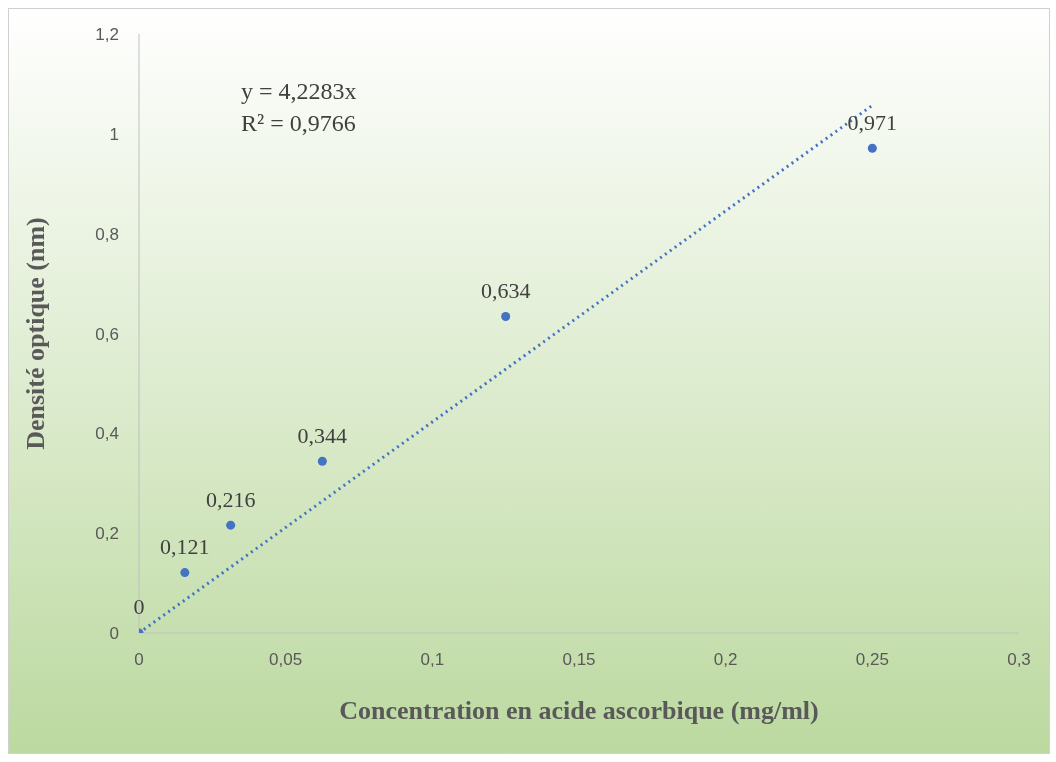  What do you see at coordinates (579, 710) in the screenshot?
I see `x-axis-title: Concentration en acide ascorbique (mg/ml)` at bounding box center [579, 710].